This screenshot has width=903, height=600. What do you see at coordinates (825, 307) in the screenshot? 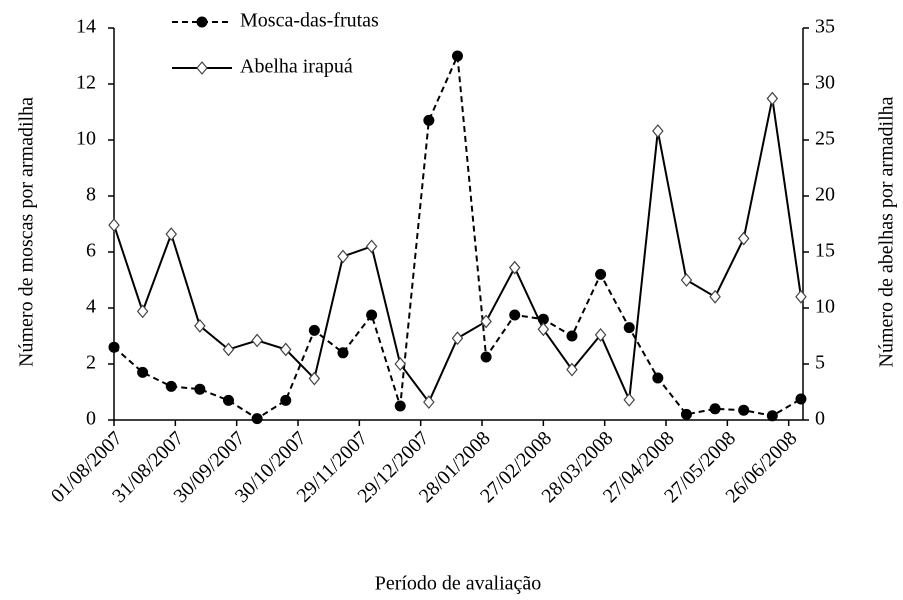
I see `y2-tick-label: 10` at bounding box center [825, 307].